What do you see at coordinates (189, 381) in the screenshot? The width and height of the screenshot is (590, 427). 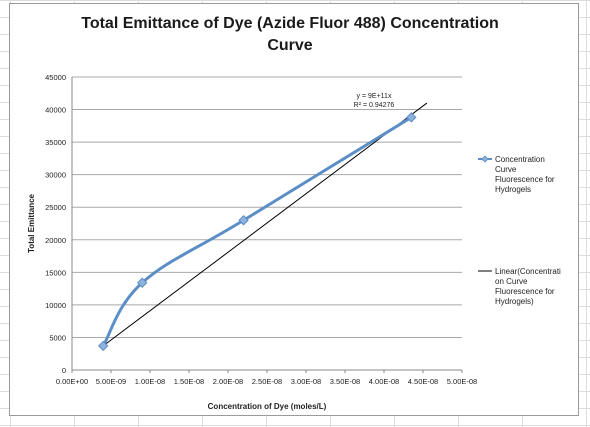 I see `x-tick-label: 1.50E-08` at bounding box center [189, 381].